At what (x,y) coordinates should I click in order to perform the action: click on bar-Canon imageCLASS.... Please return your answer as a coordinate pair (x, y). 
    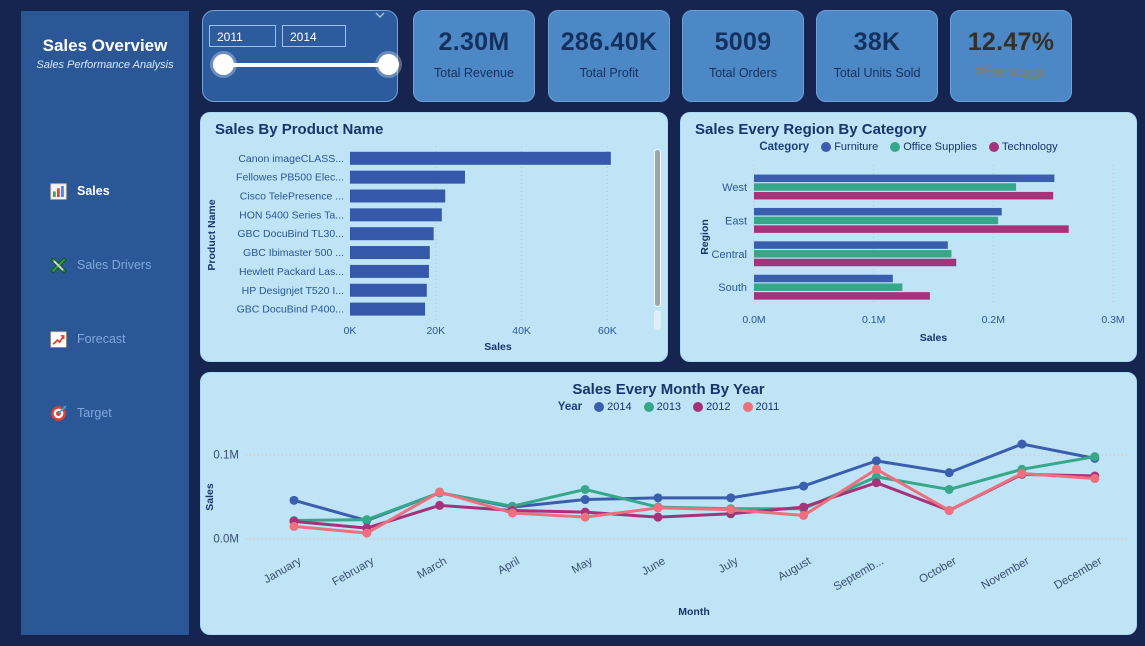
    Looking at the image, I should click on (480, 158).